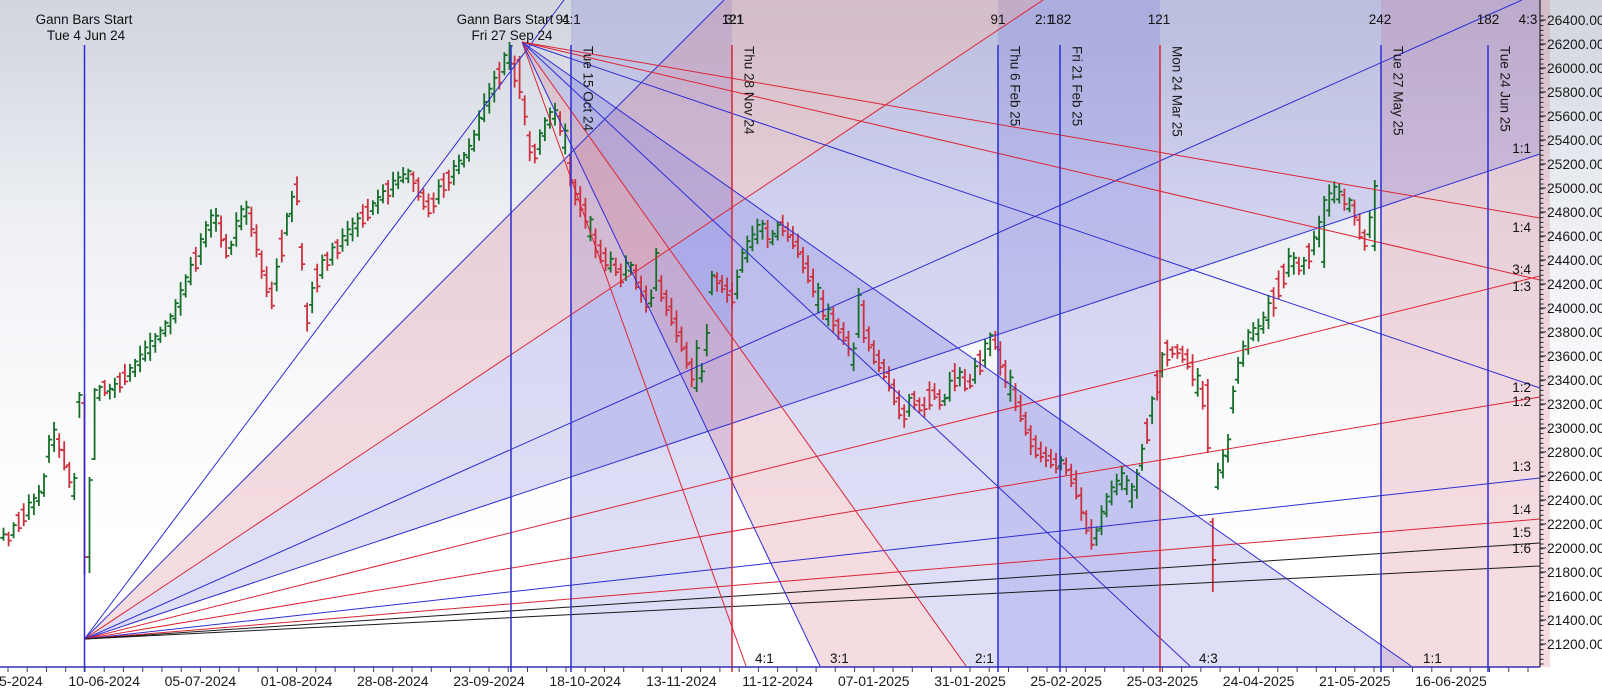  What do you see at coordinates (1574, 620) in the screenshot?
I see `svg-text: 21400.00` at bounding box center [1574, 620].